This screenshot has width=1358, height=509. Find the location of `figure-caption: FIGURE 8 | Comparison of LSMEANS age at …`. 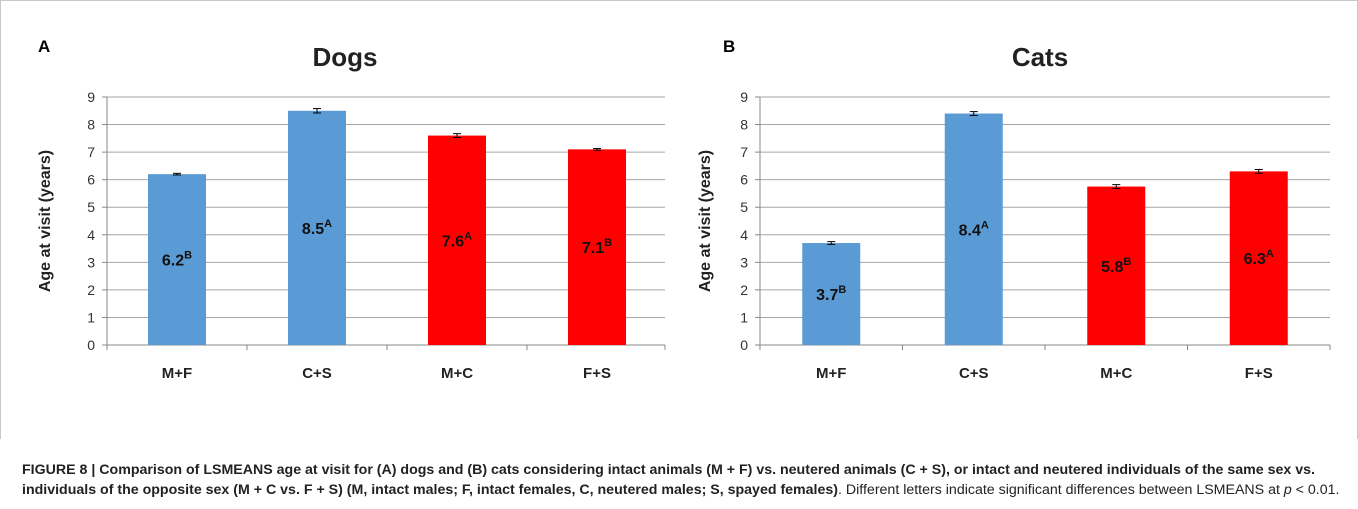

figure-caption: FIGURE 8 | Comparison of LSMEANS age at … is located at coordinates (682, 480).